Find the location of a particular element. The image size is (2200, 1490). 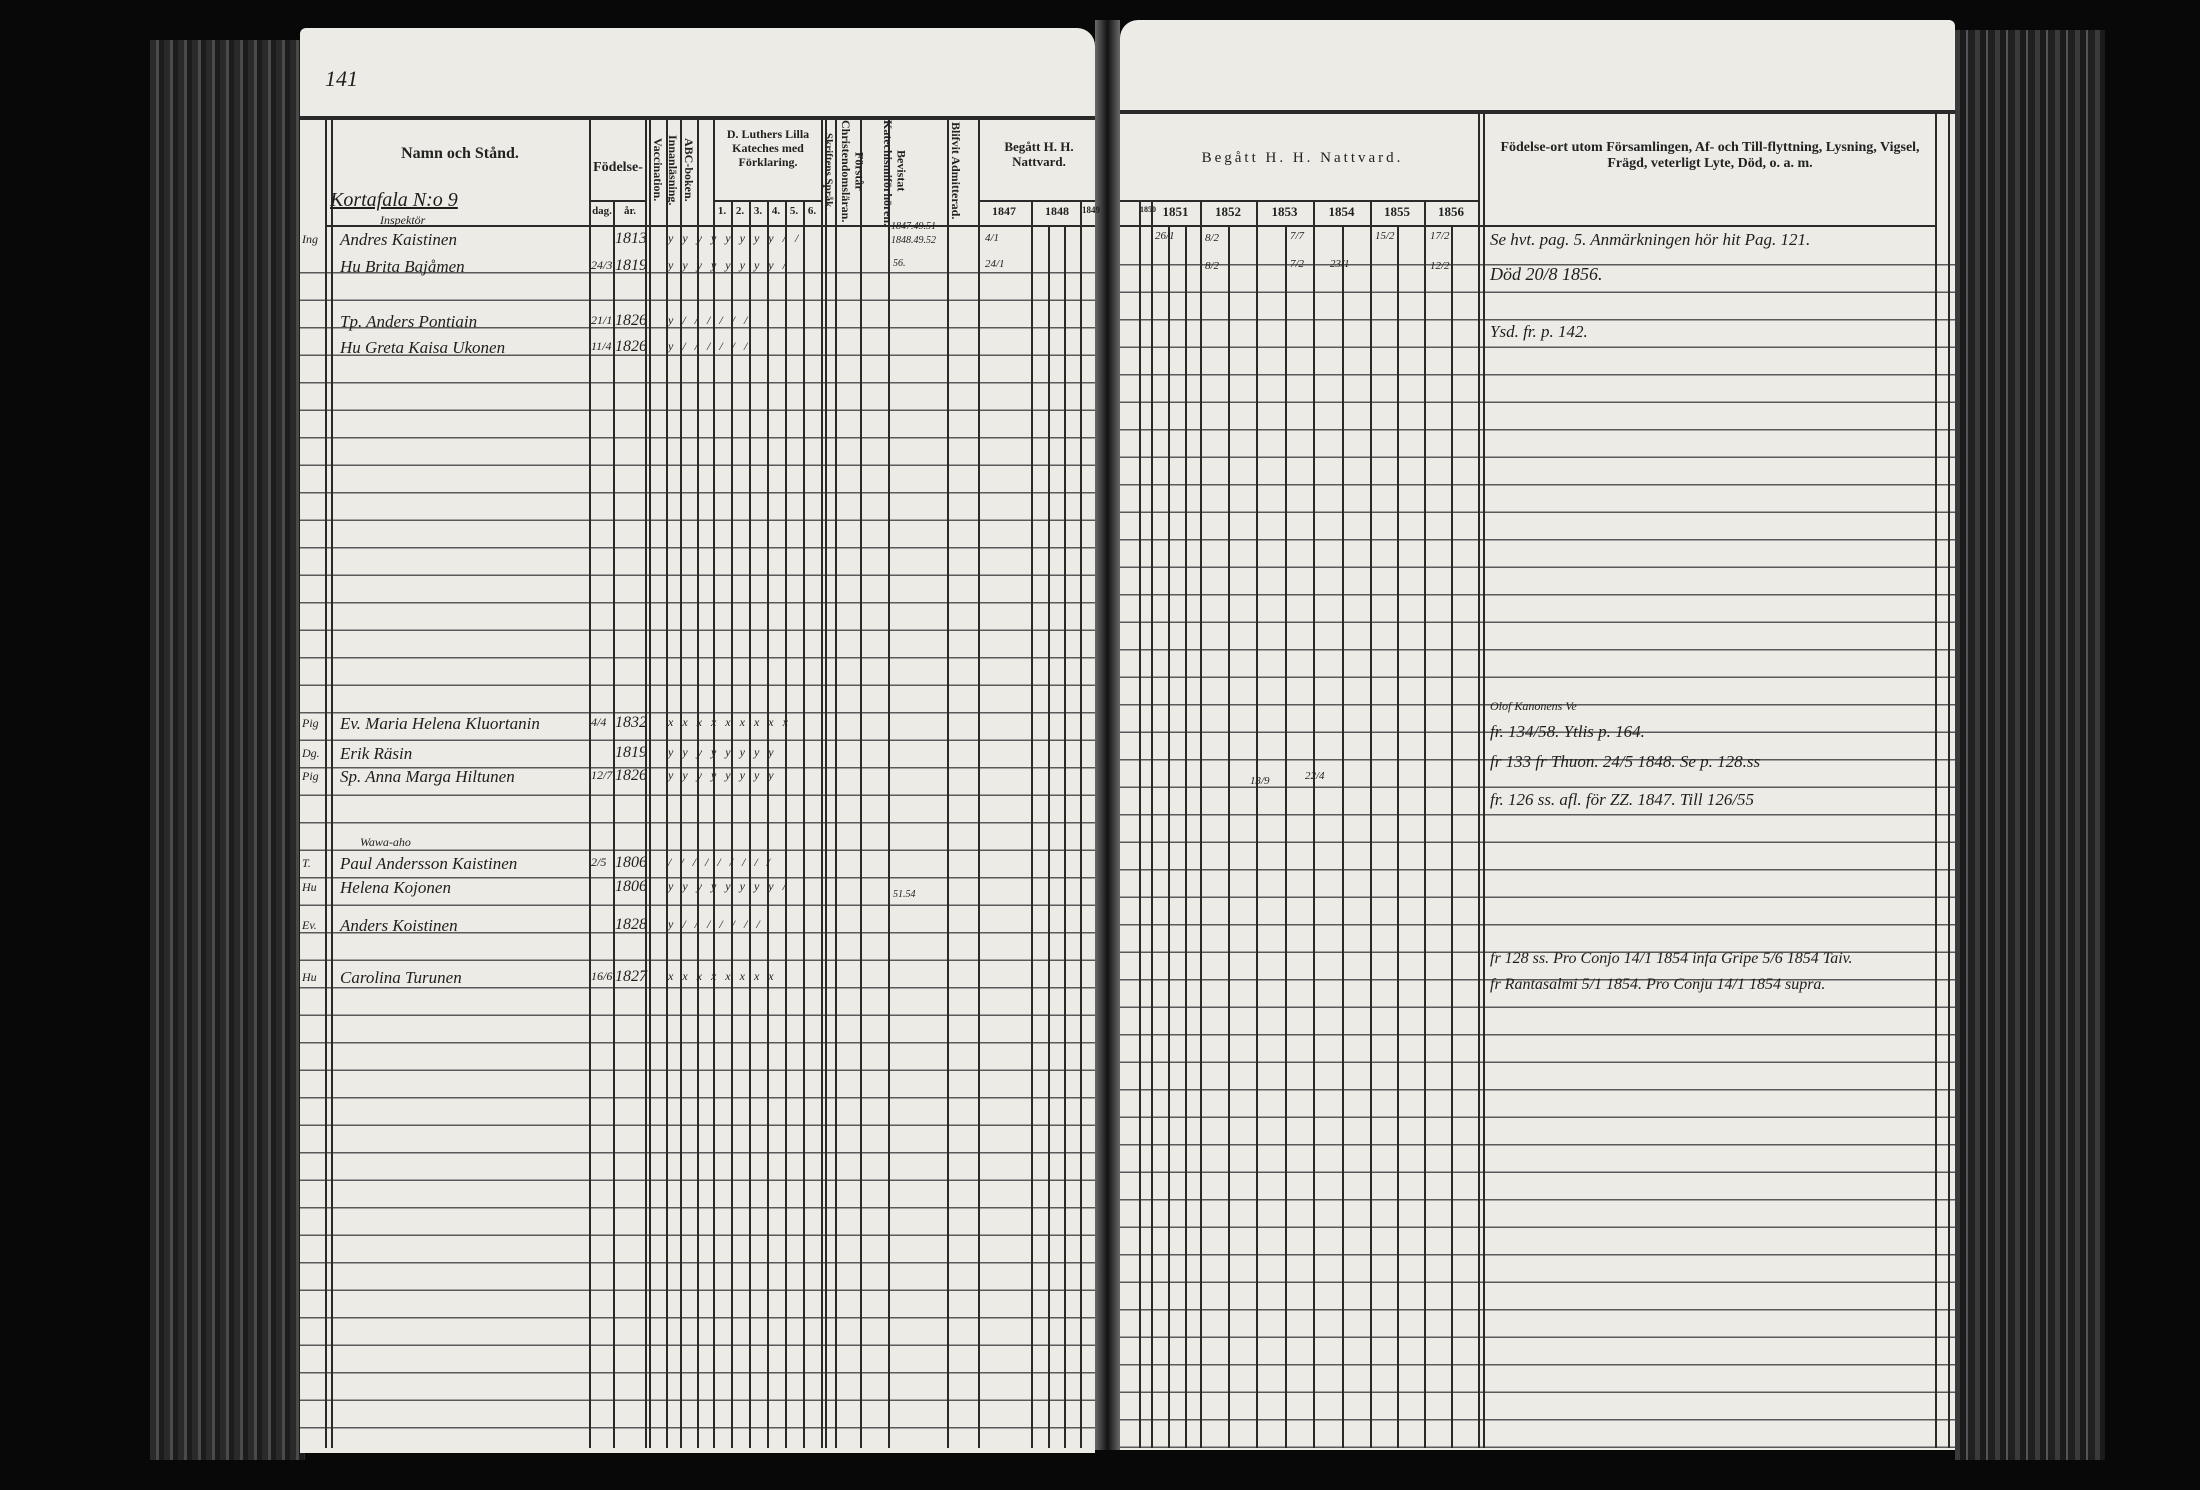

row-prefix: Dg. is located at coordinates (311, 753).